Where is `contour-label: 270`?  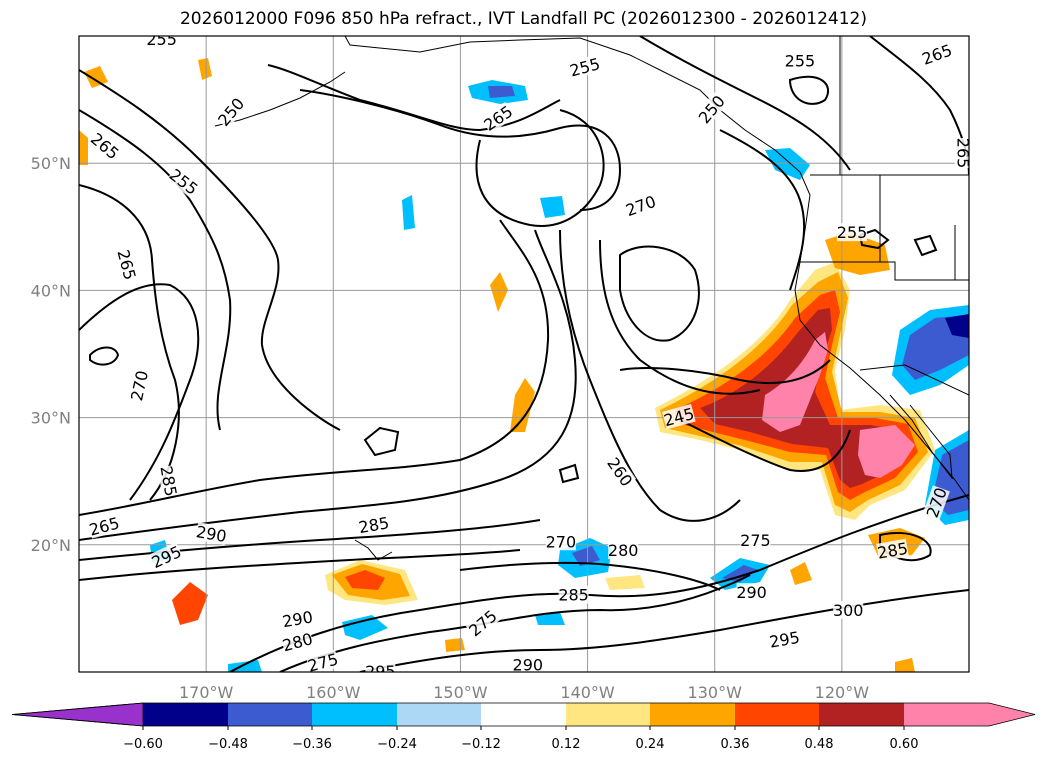
contour-label: 270 is located at coordinates (561, 541).